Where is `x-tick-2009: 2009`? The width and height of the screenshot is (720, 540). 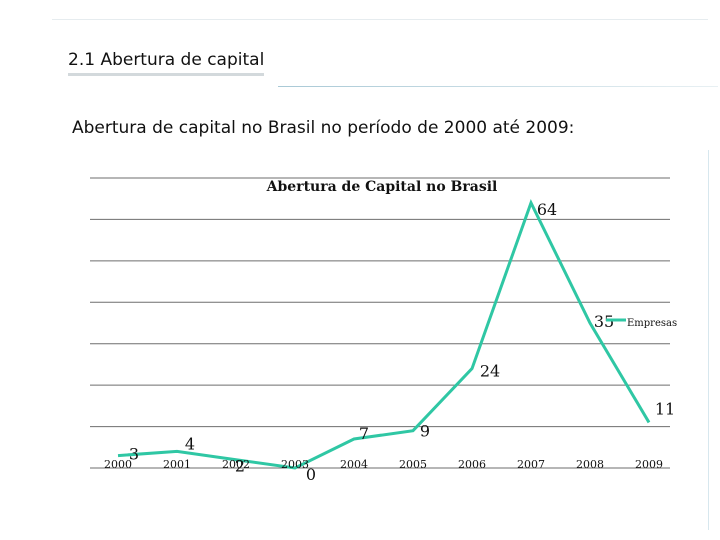
x-tick-2009: 2009 is located at coordinates (649, 464).